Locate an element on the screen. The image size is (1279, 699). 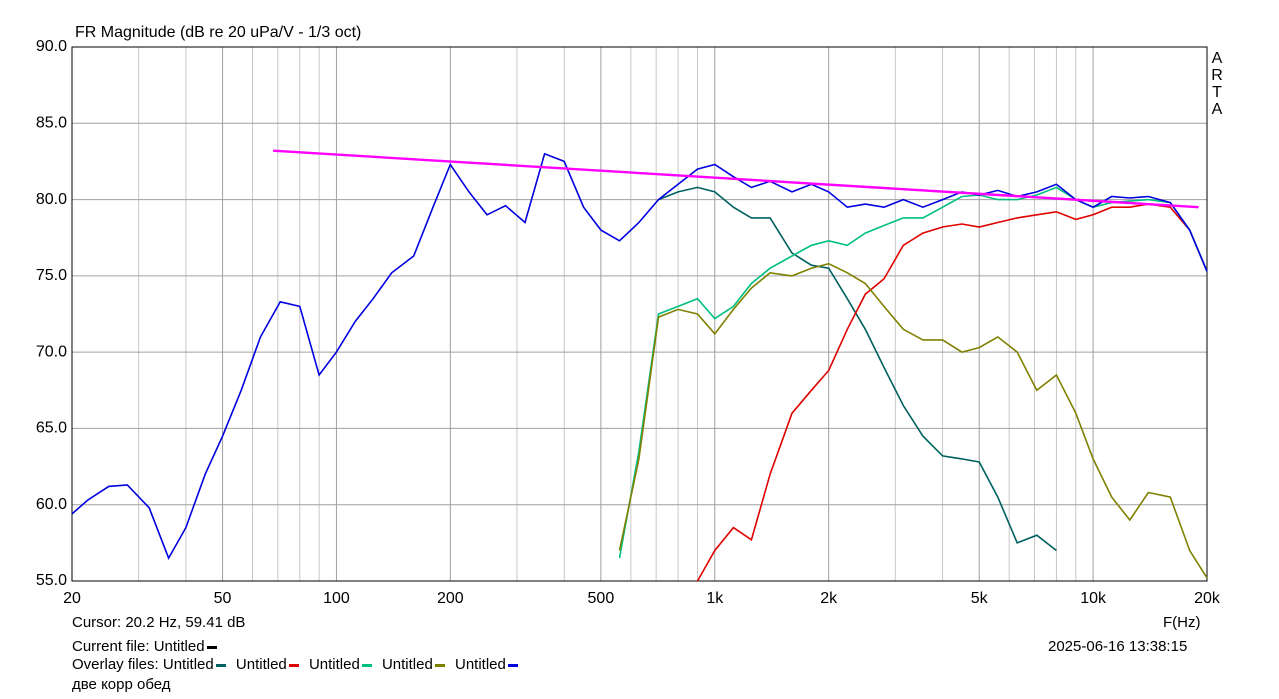
series-line is located at coordinates (736, 179).